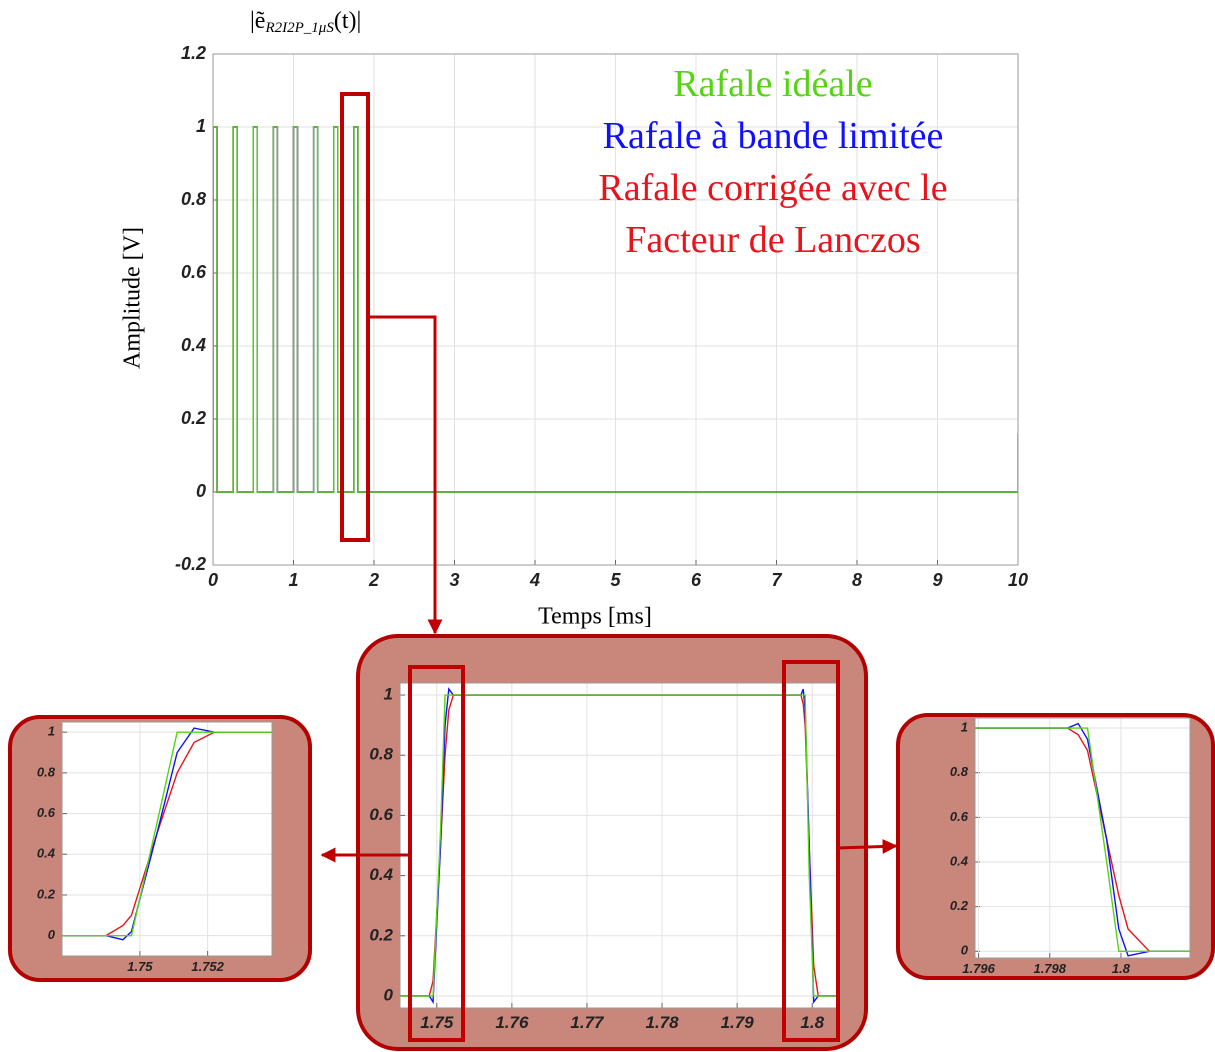 Image resolution: width=1215 pixels, height=1052 pixels. What do you see at coordinates (595, 617) in the screenshot?
I see `x-axis-label: Temps [ms]` at bounding box center [595, 617].